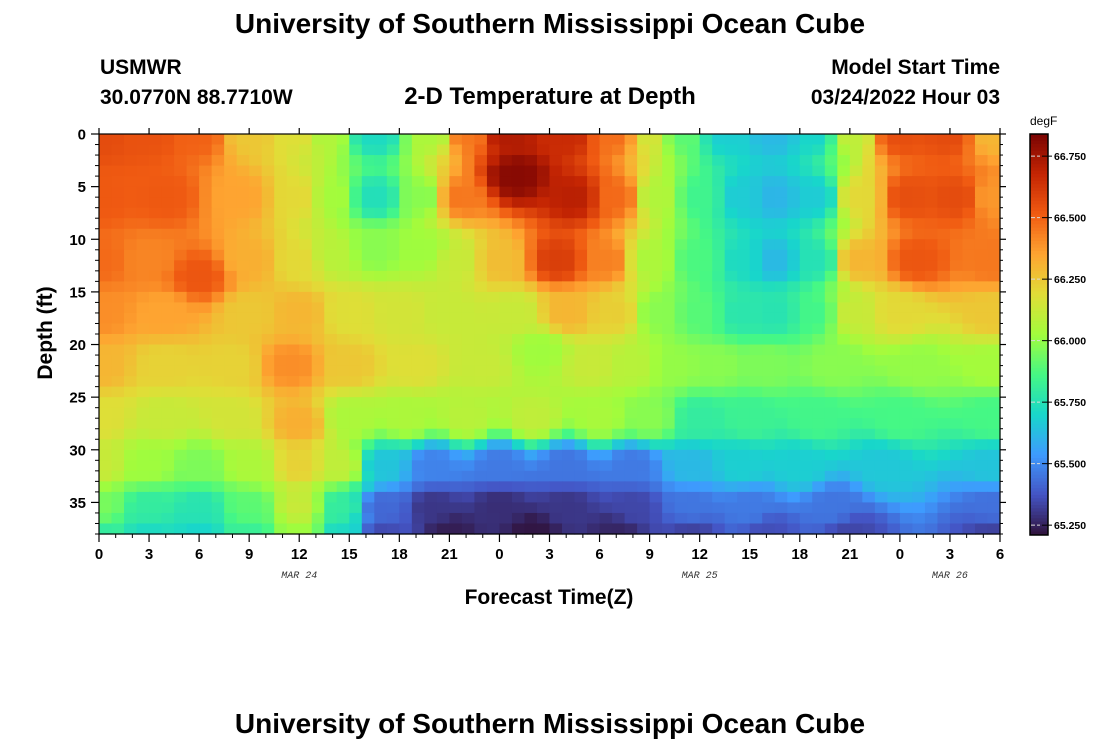  I want to click on x-tick-label: 12, so click(299, 554).